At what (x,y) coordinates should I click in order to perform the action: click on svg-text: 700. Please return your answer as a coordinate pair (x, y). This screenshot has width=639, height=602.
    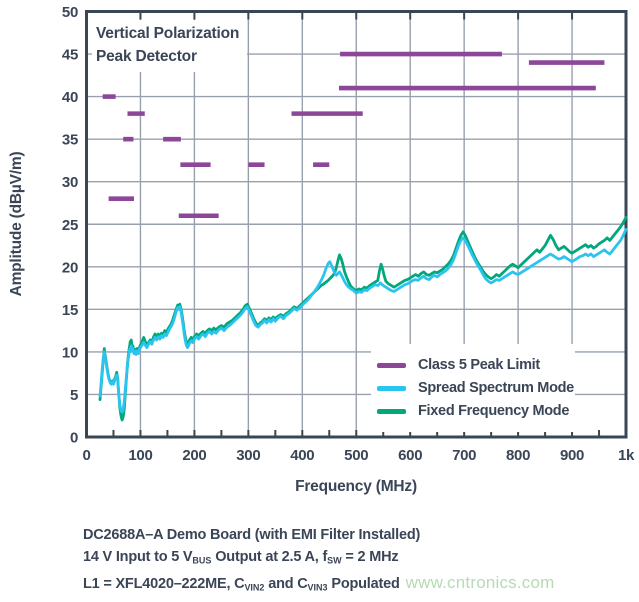
    Looking at the image, I should click on (464, 455).